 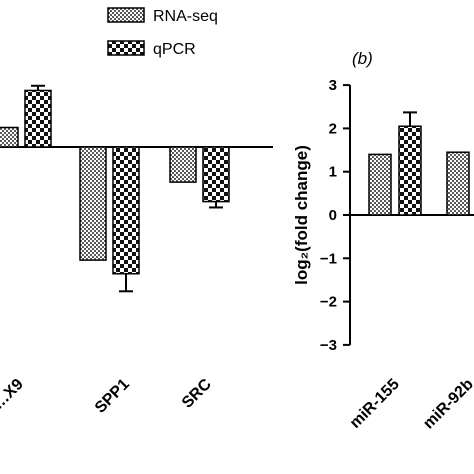 What do you see at coordinates (328, 258) in the screenshot?
I see `panel-b-y-tick-label: −1` at bounding box center [328, 258].